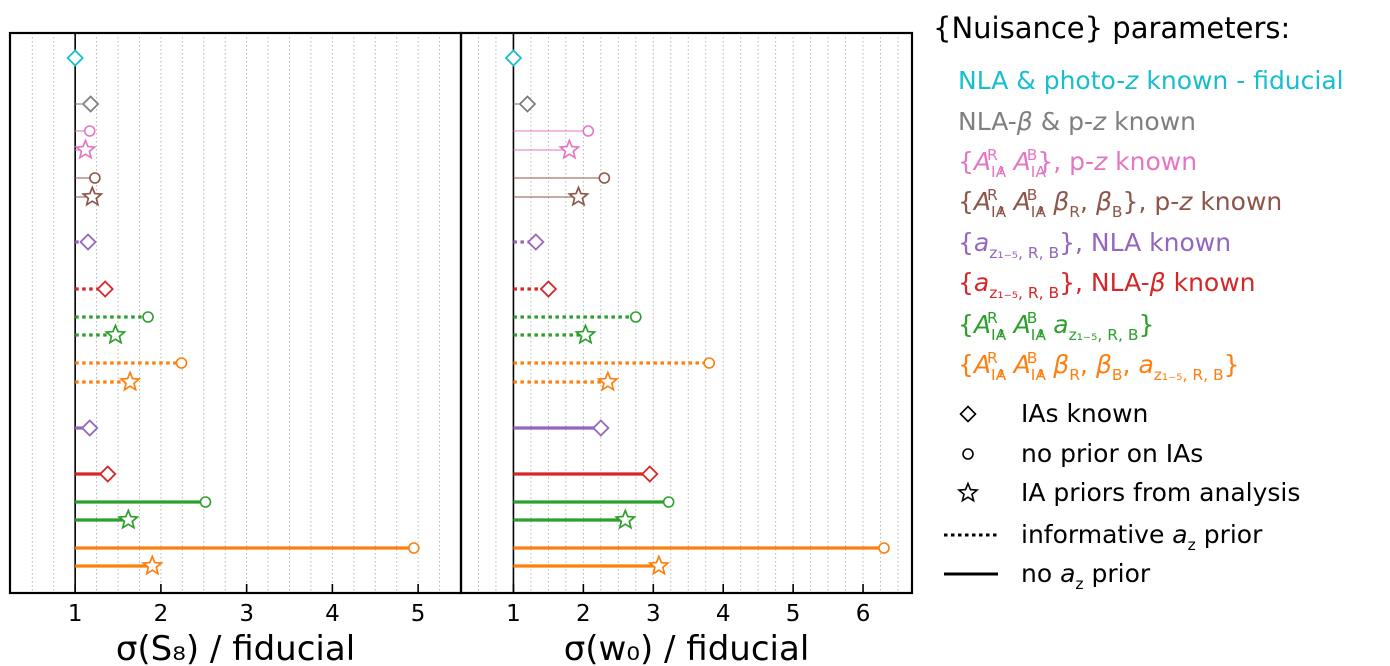 This screenshot has width=1390, height=666. Describe the element at coordinates (235, 647) in the screenshot. I see `x-axis-label: σ(S₈) / fiducial` at that location.